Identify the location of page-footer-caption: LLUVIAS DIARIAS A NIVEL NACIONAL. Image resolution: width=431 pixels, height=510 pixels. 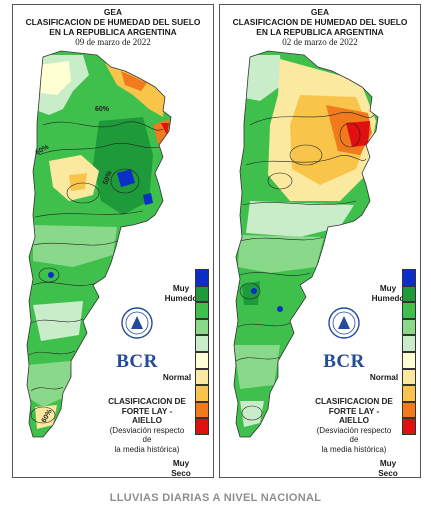
(215, 498).